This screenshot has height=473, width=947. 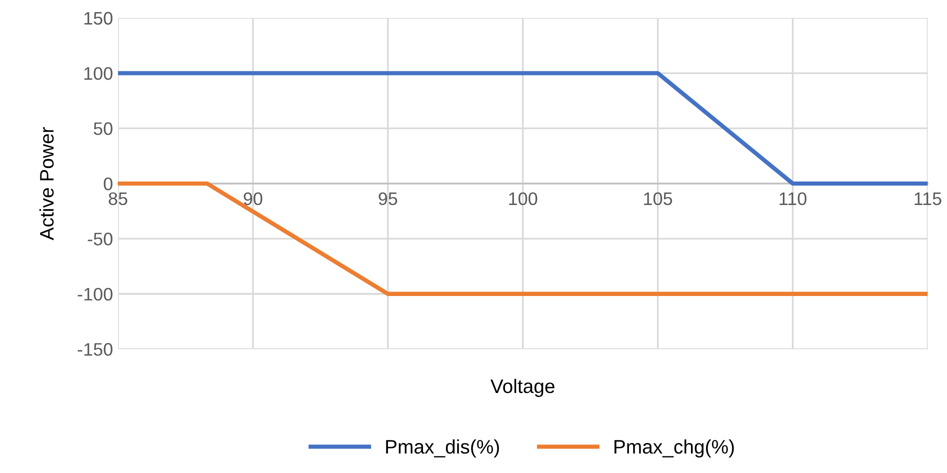 I want to click on x-tick-label: 115, so click(x=928, y=199).